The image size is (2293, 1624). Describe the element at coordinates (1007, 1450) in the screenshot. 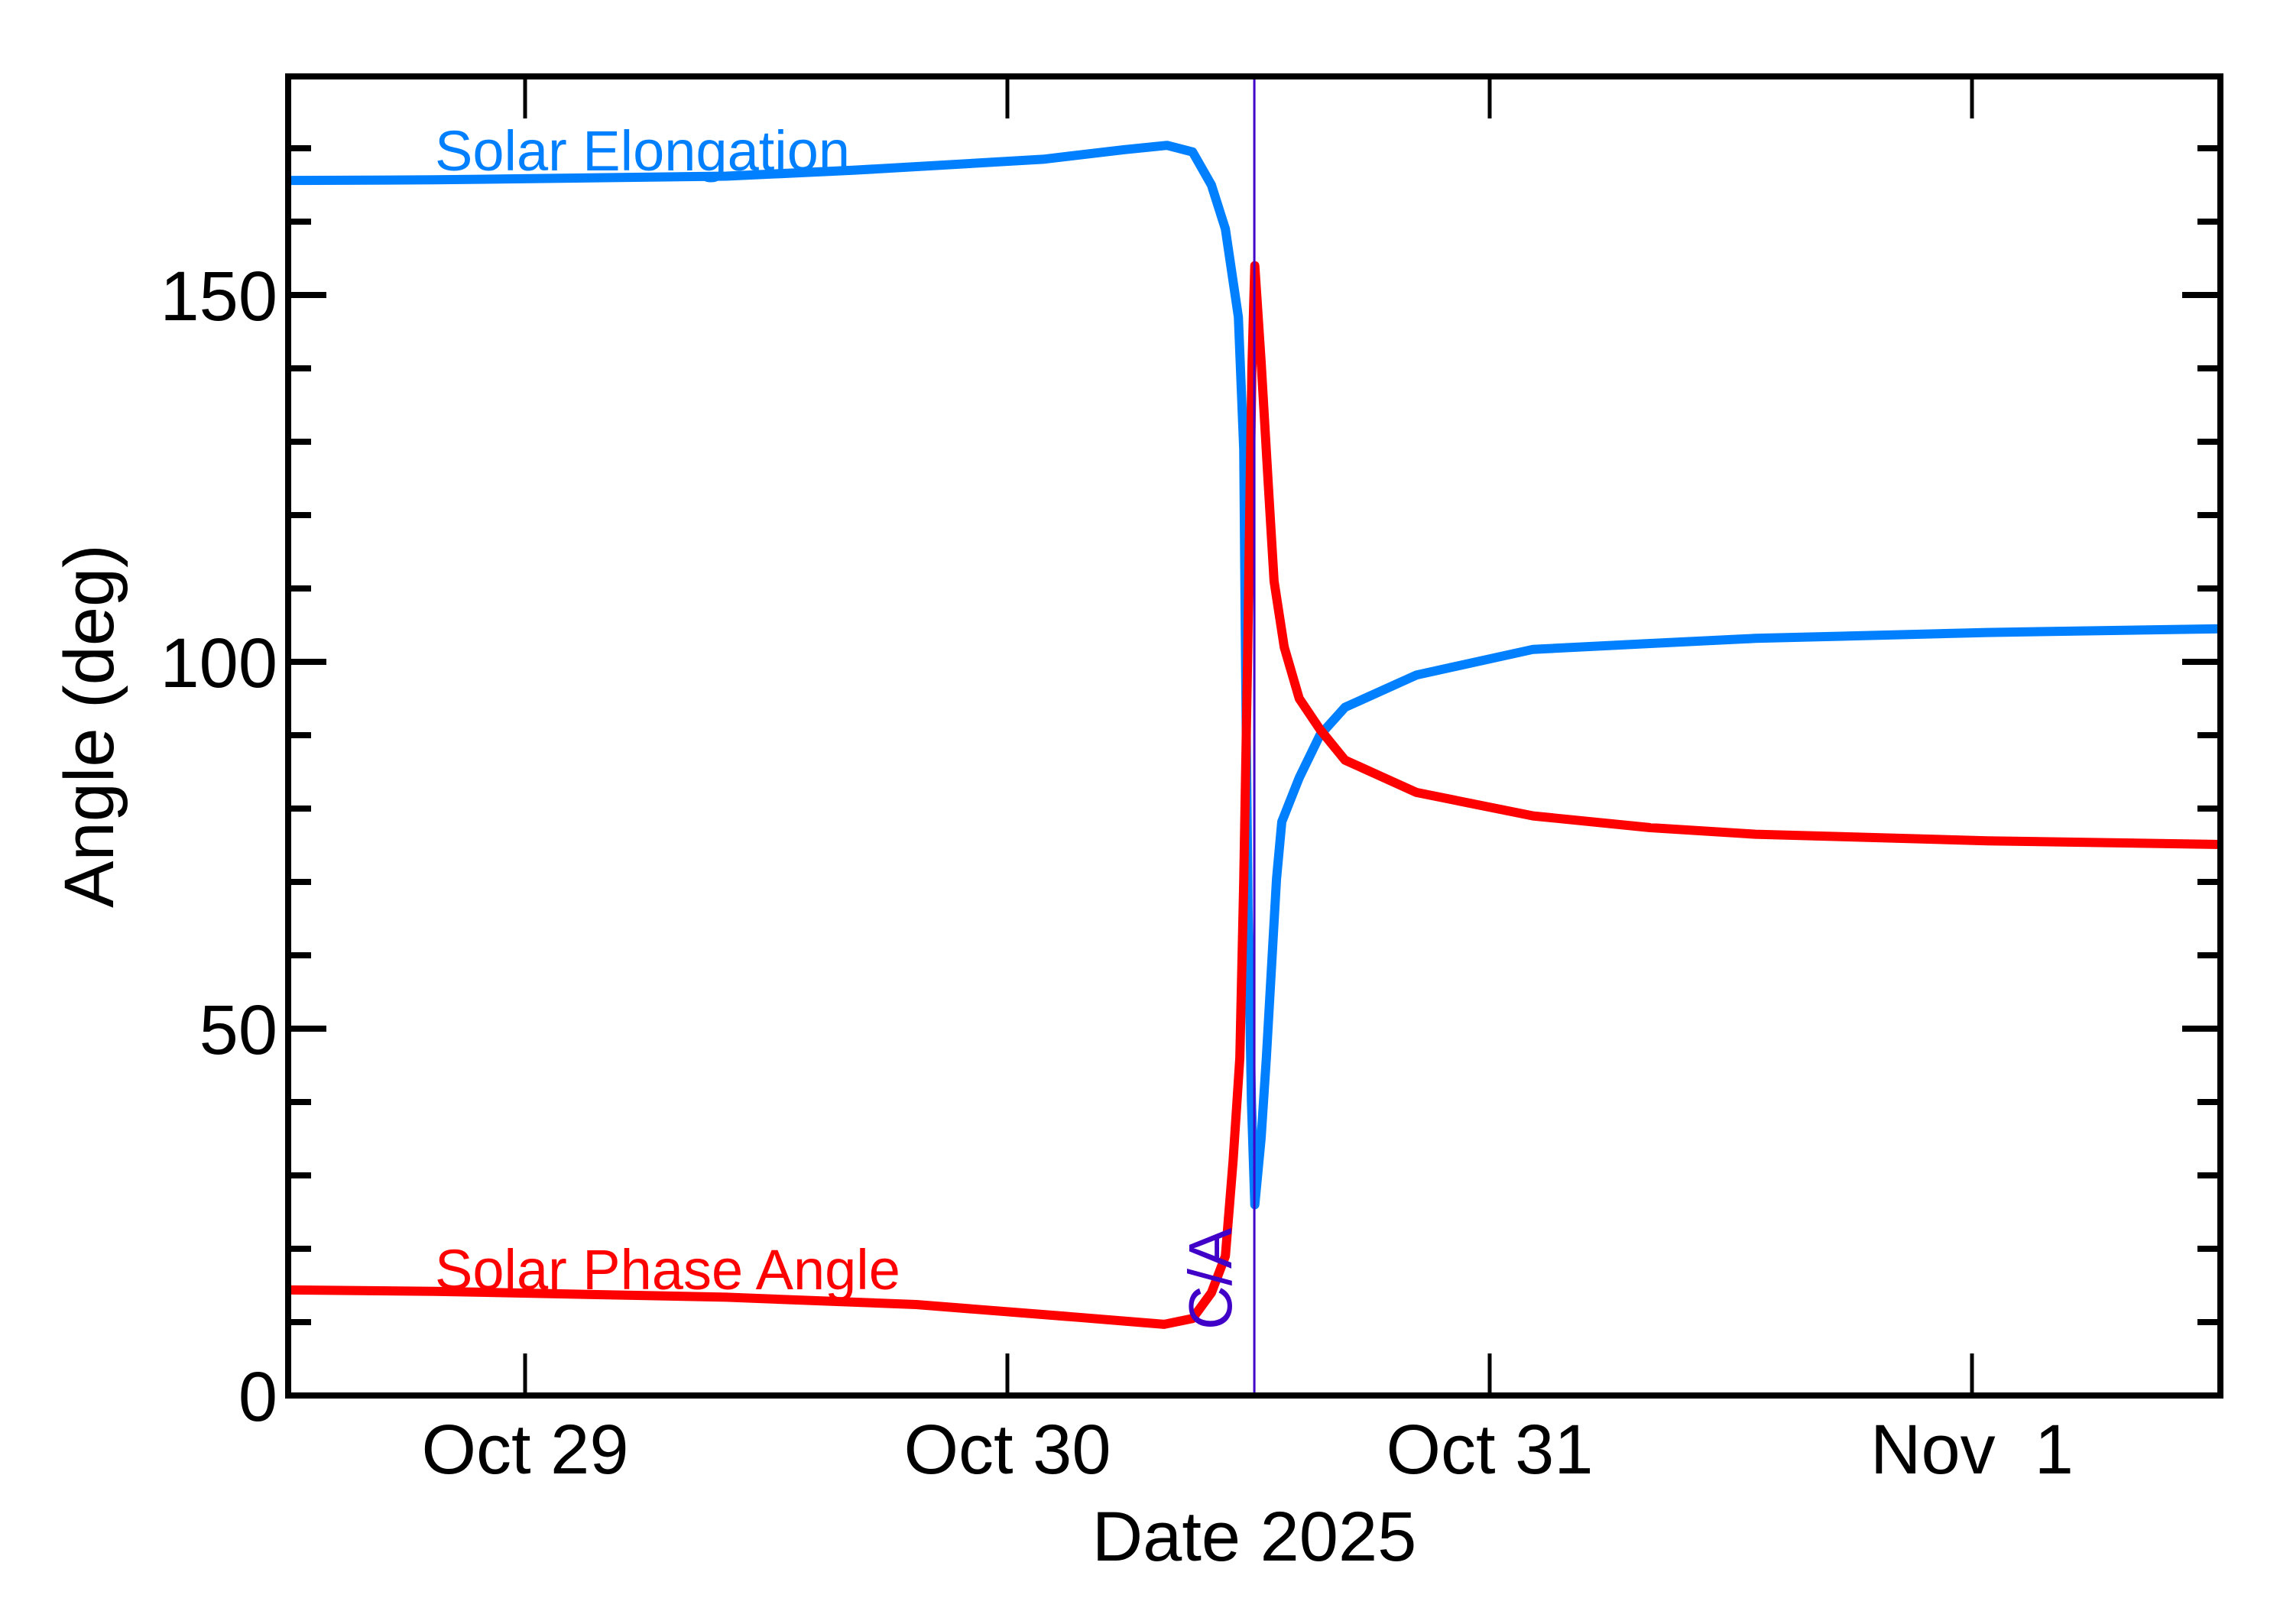

I see `x-tick-label: Oct 30` at that location.